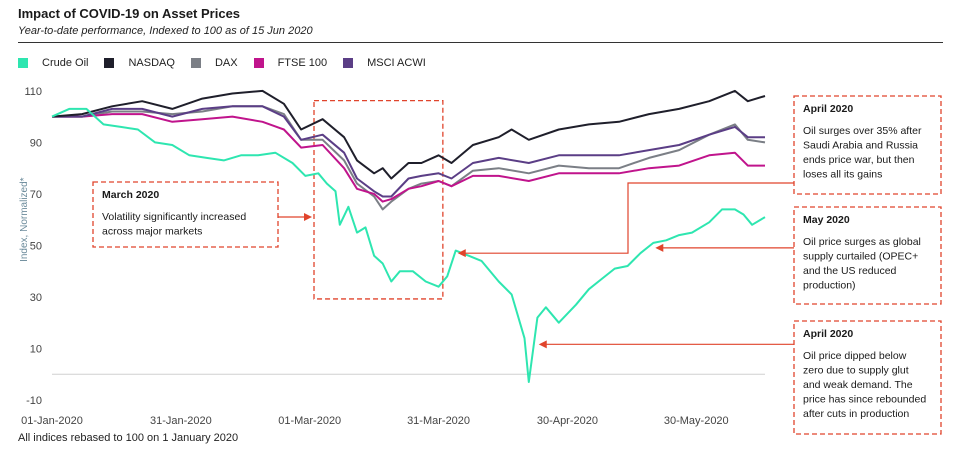  I want to click on annotation-line-april-2020-oil-dip: and weak demand. The, so click(858, 385).